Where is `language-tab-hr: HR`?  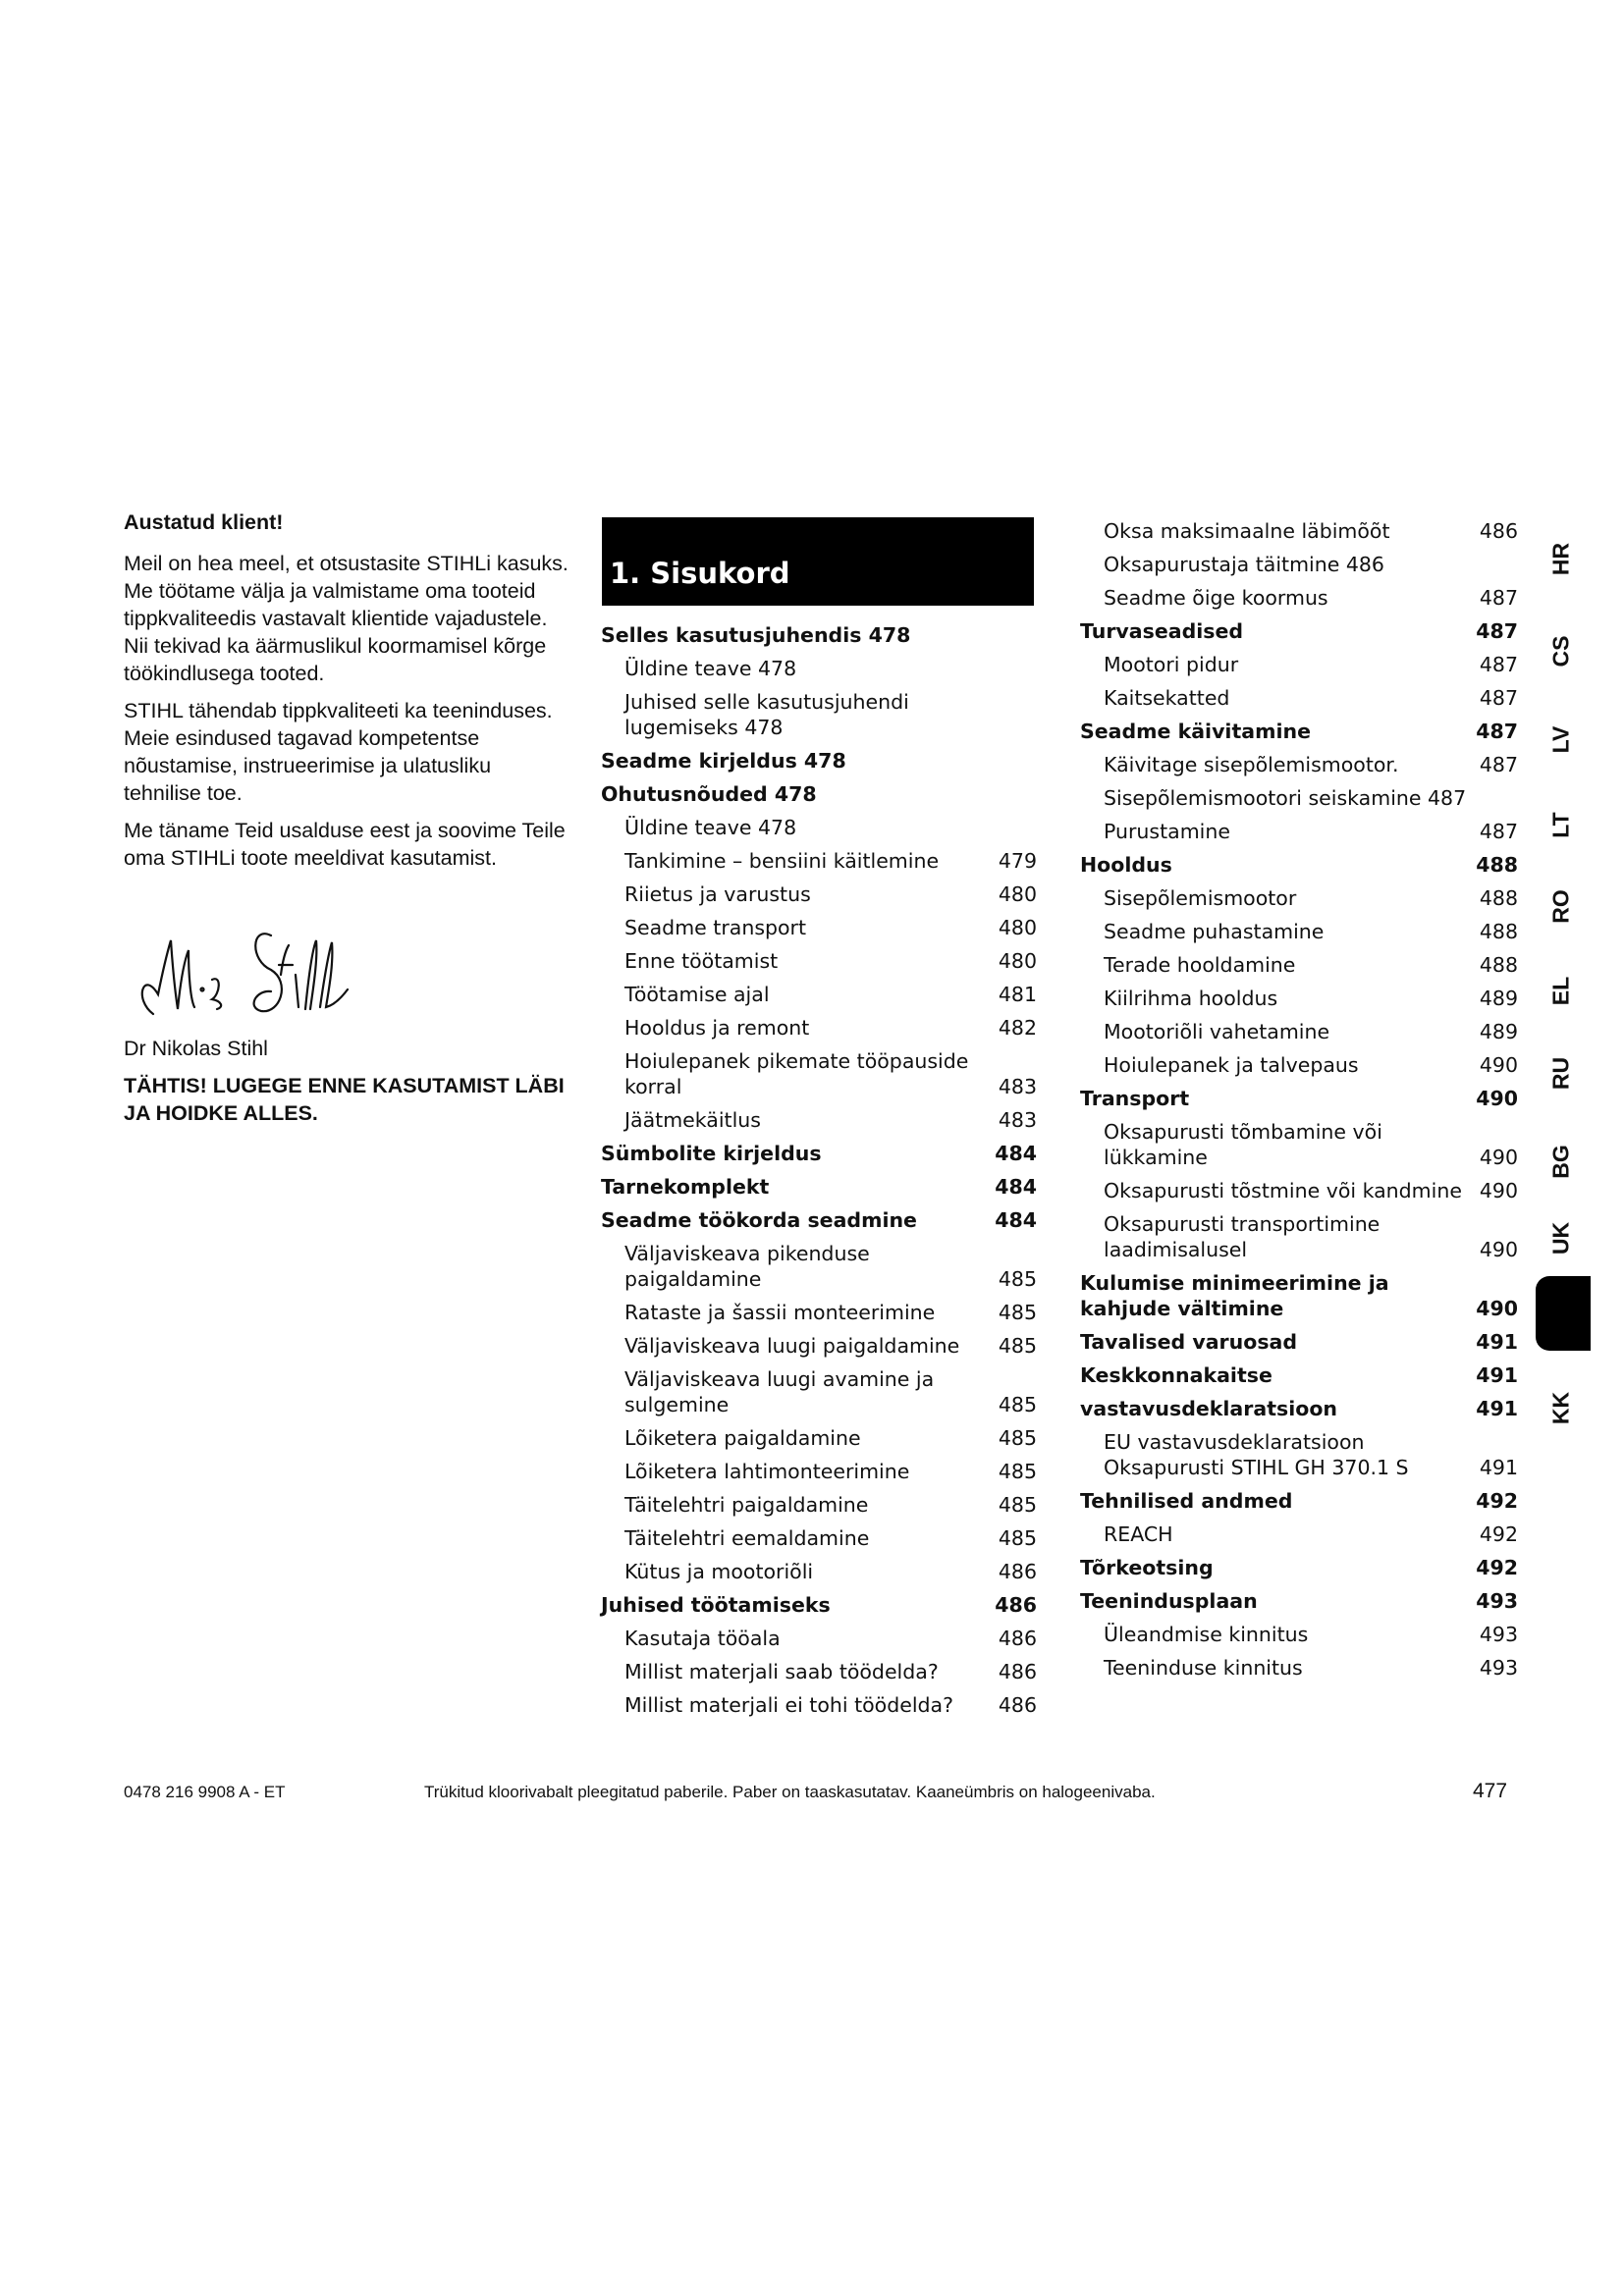 language-tab-hr: HR is located at coordinates (1560, 559).